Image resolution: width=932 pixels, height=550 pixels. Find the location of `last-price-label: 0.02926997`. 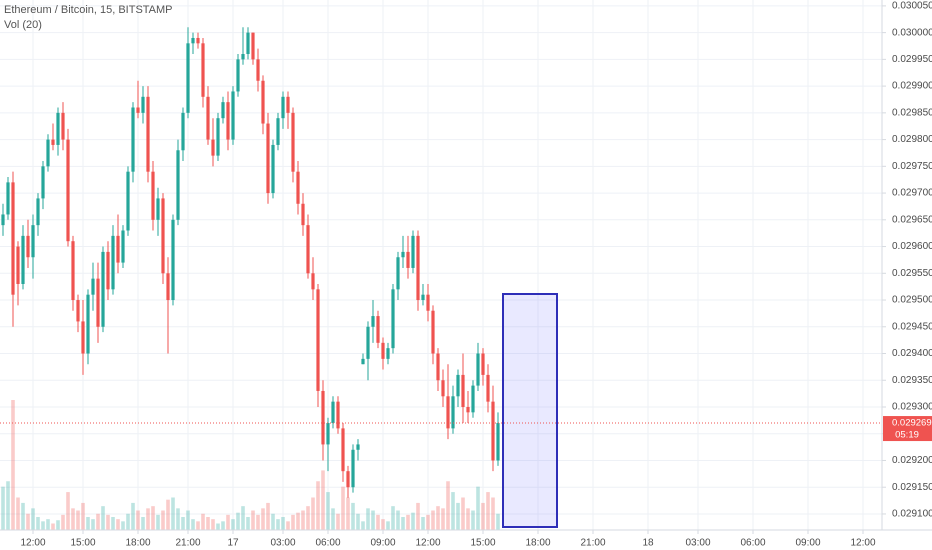

last-price-label: 0.02926997 is located at coordinates (912, 423).